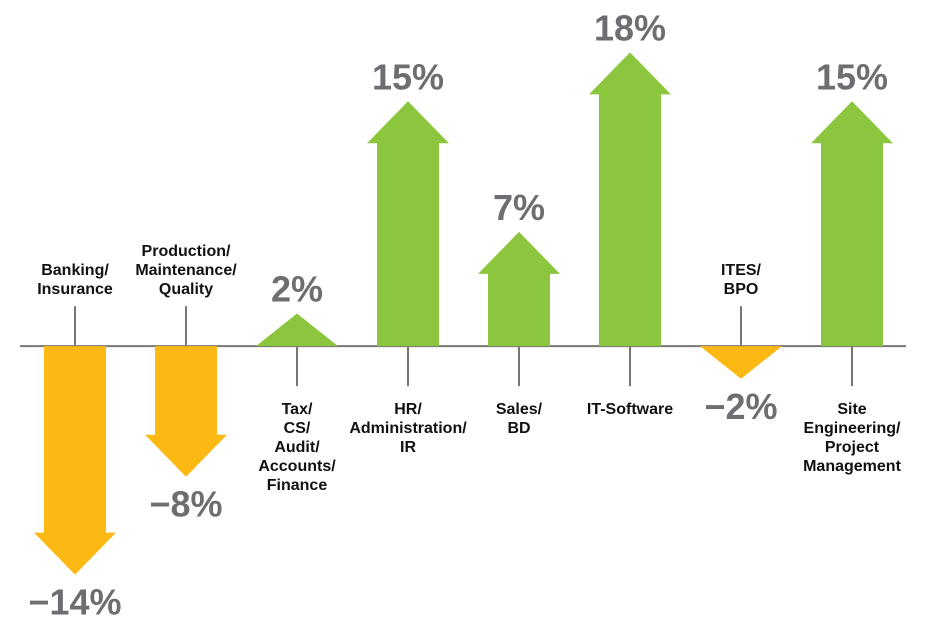  Describe the element at coordinates (519, 419) in the screenshot. I see `category-label: Sales/BD` at that location.